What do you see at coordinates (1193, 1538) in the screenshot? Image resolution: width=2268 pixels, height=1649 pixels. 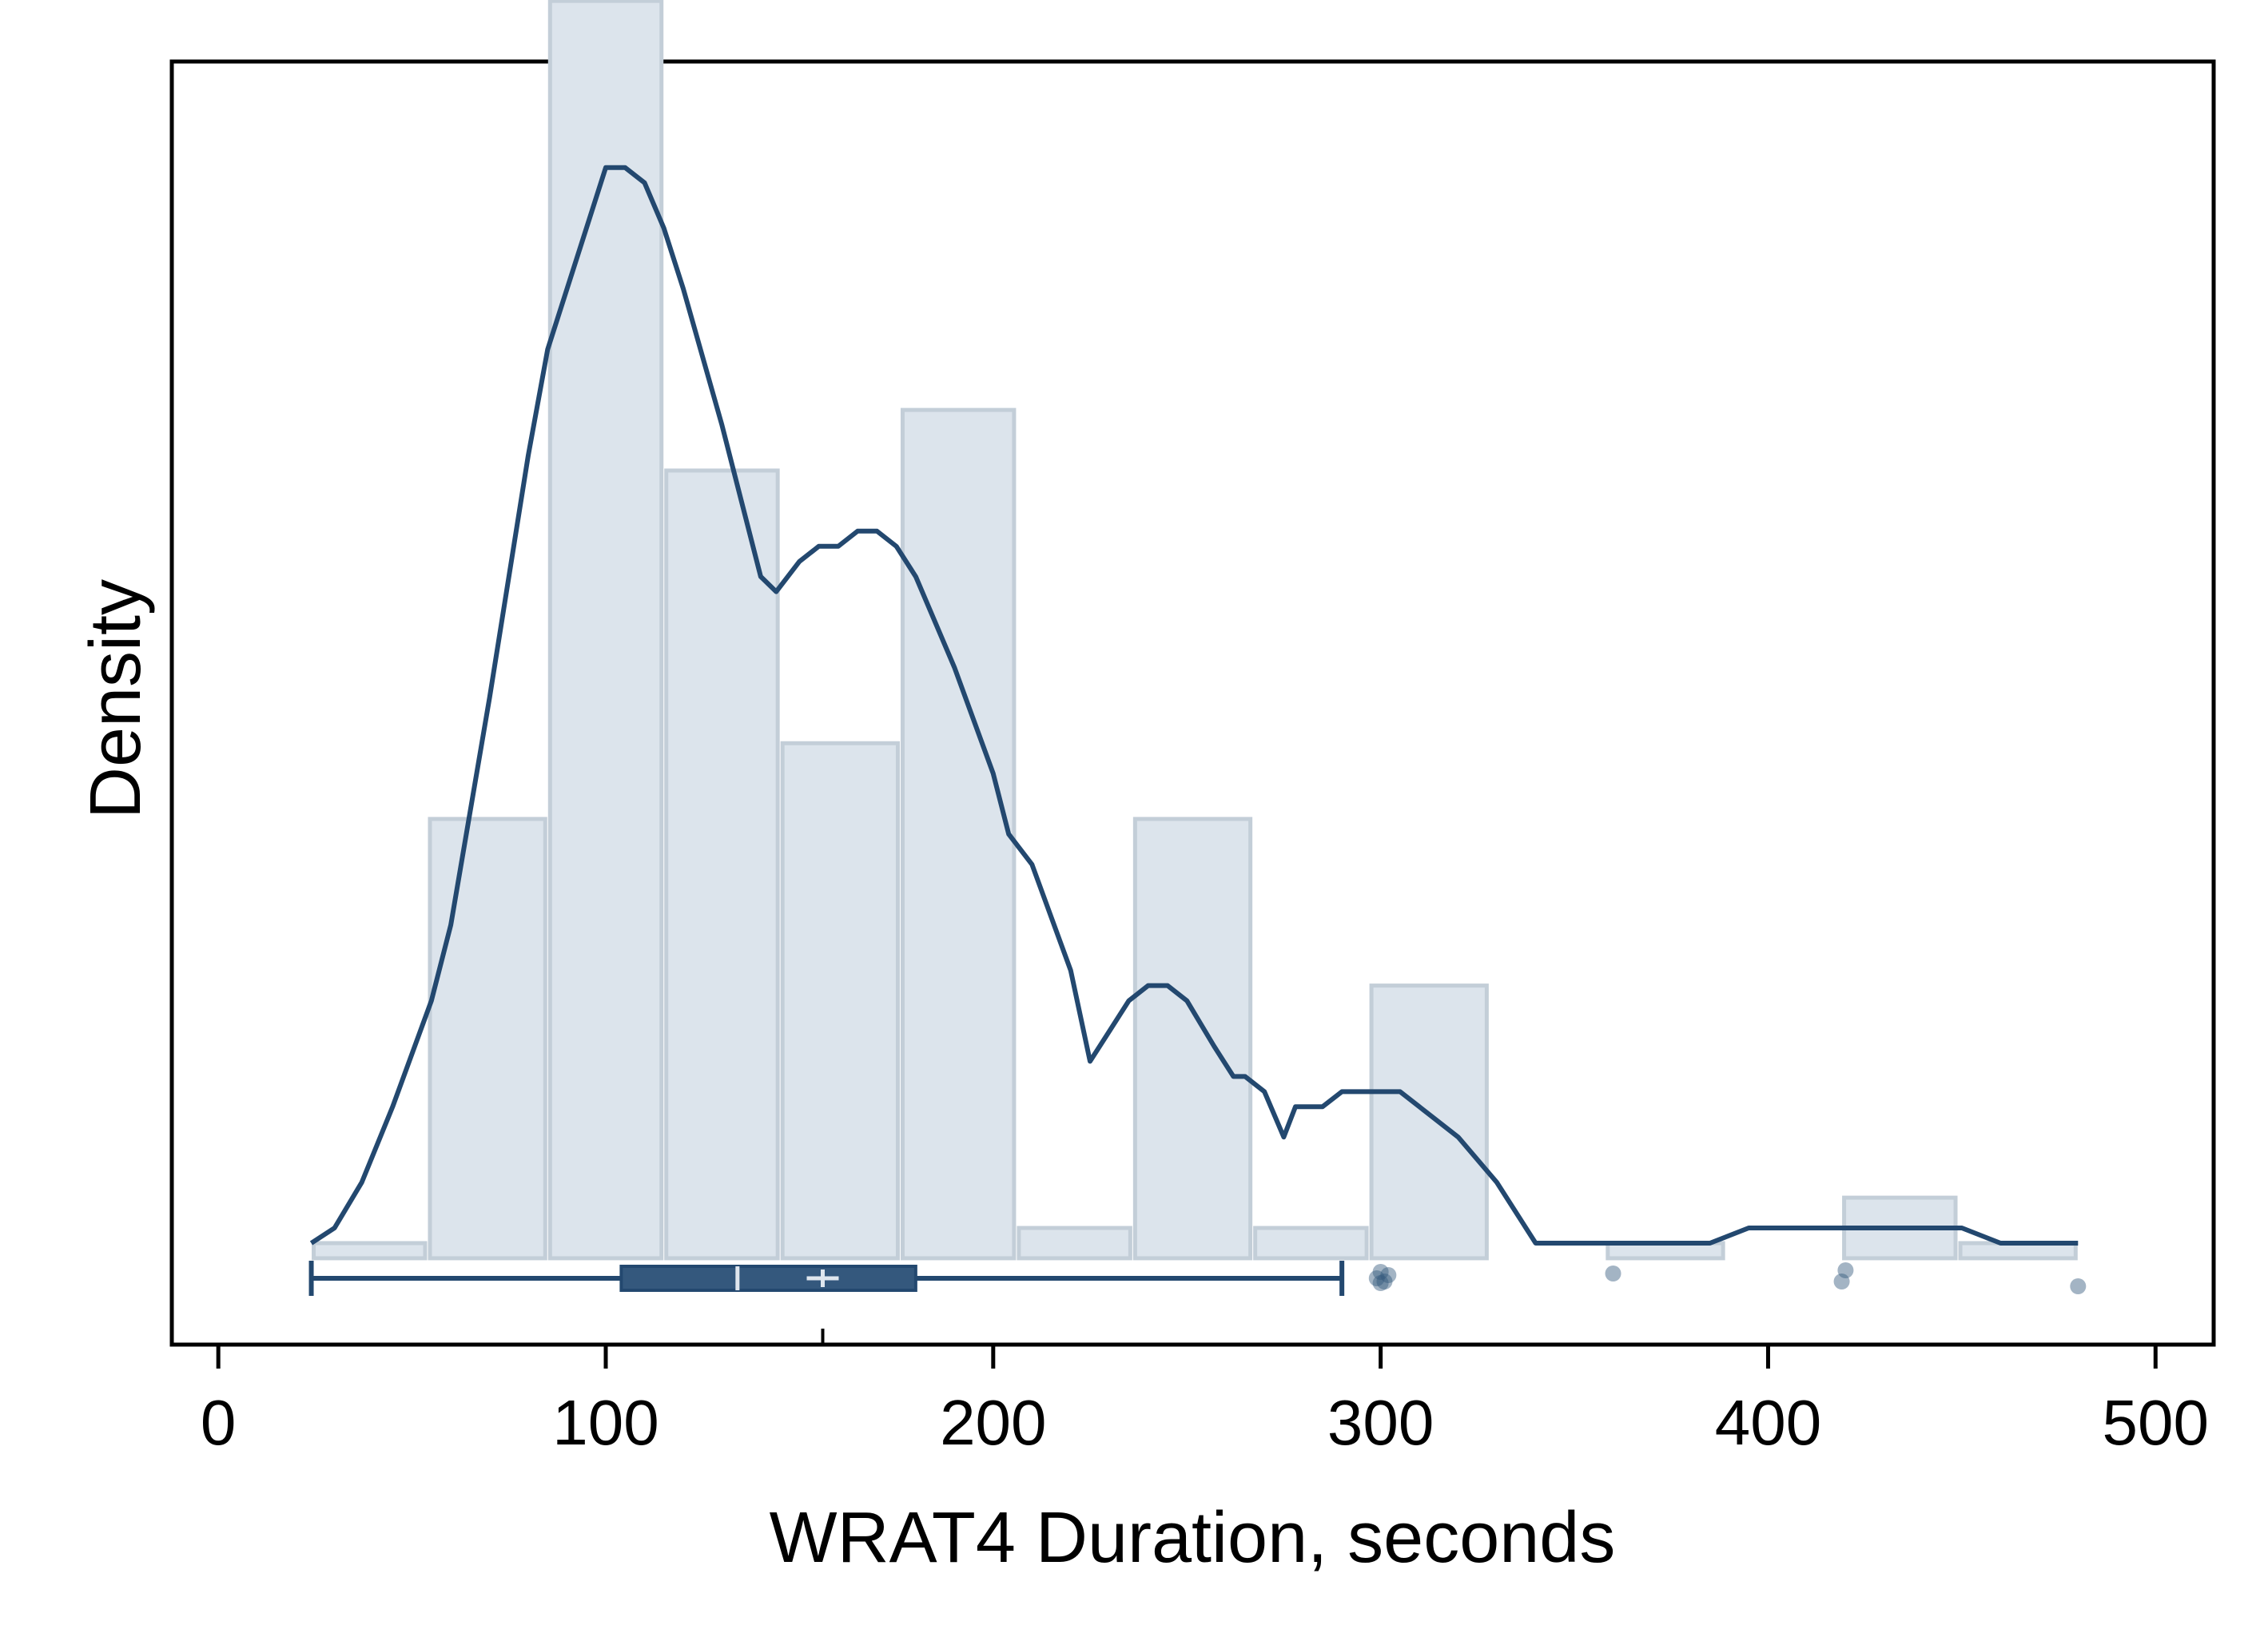 I see `x-axis-title: WRAT4 Duration, seconds` at bounding box center [1193, 1538].